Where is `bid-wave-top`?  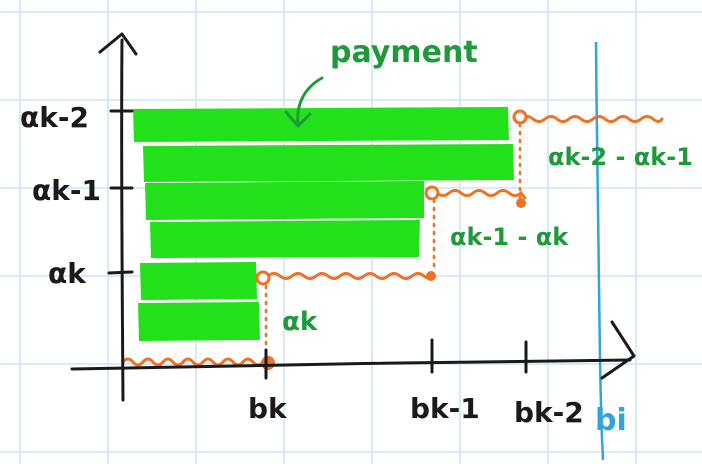
bid-wave-top is located at coordinates (591, 119).